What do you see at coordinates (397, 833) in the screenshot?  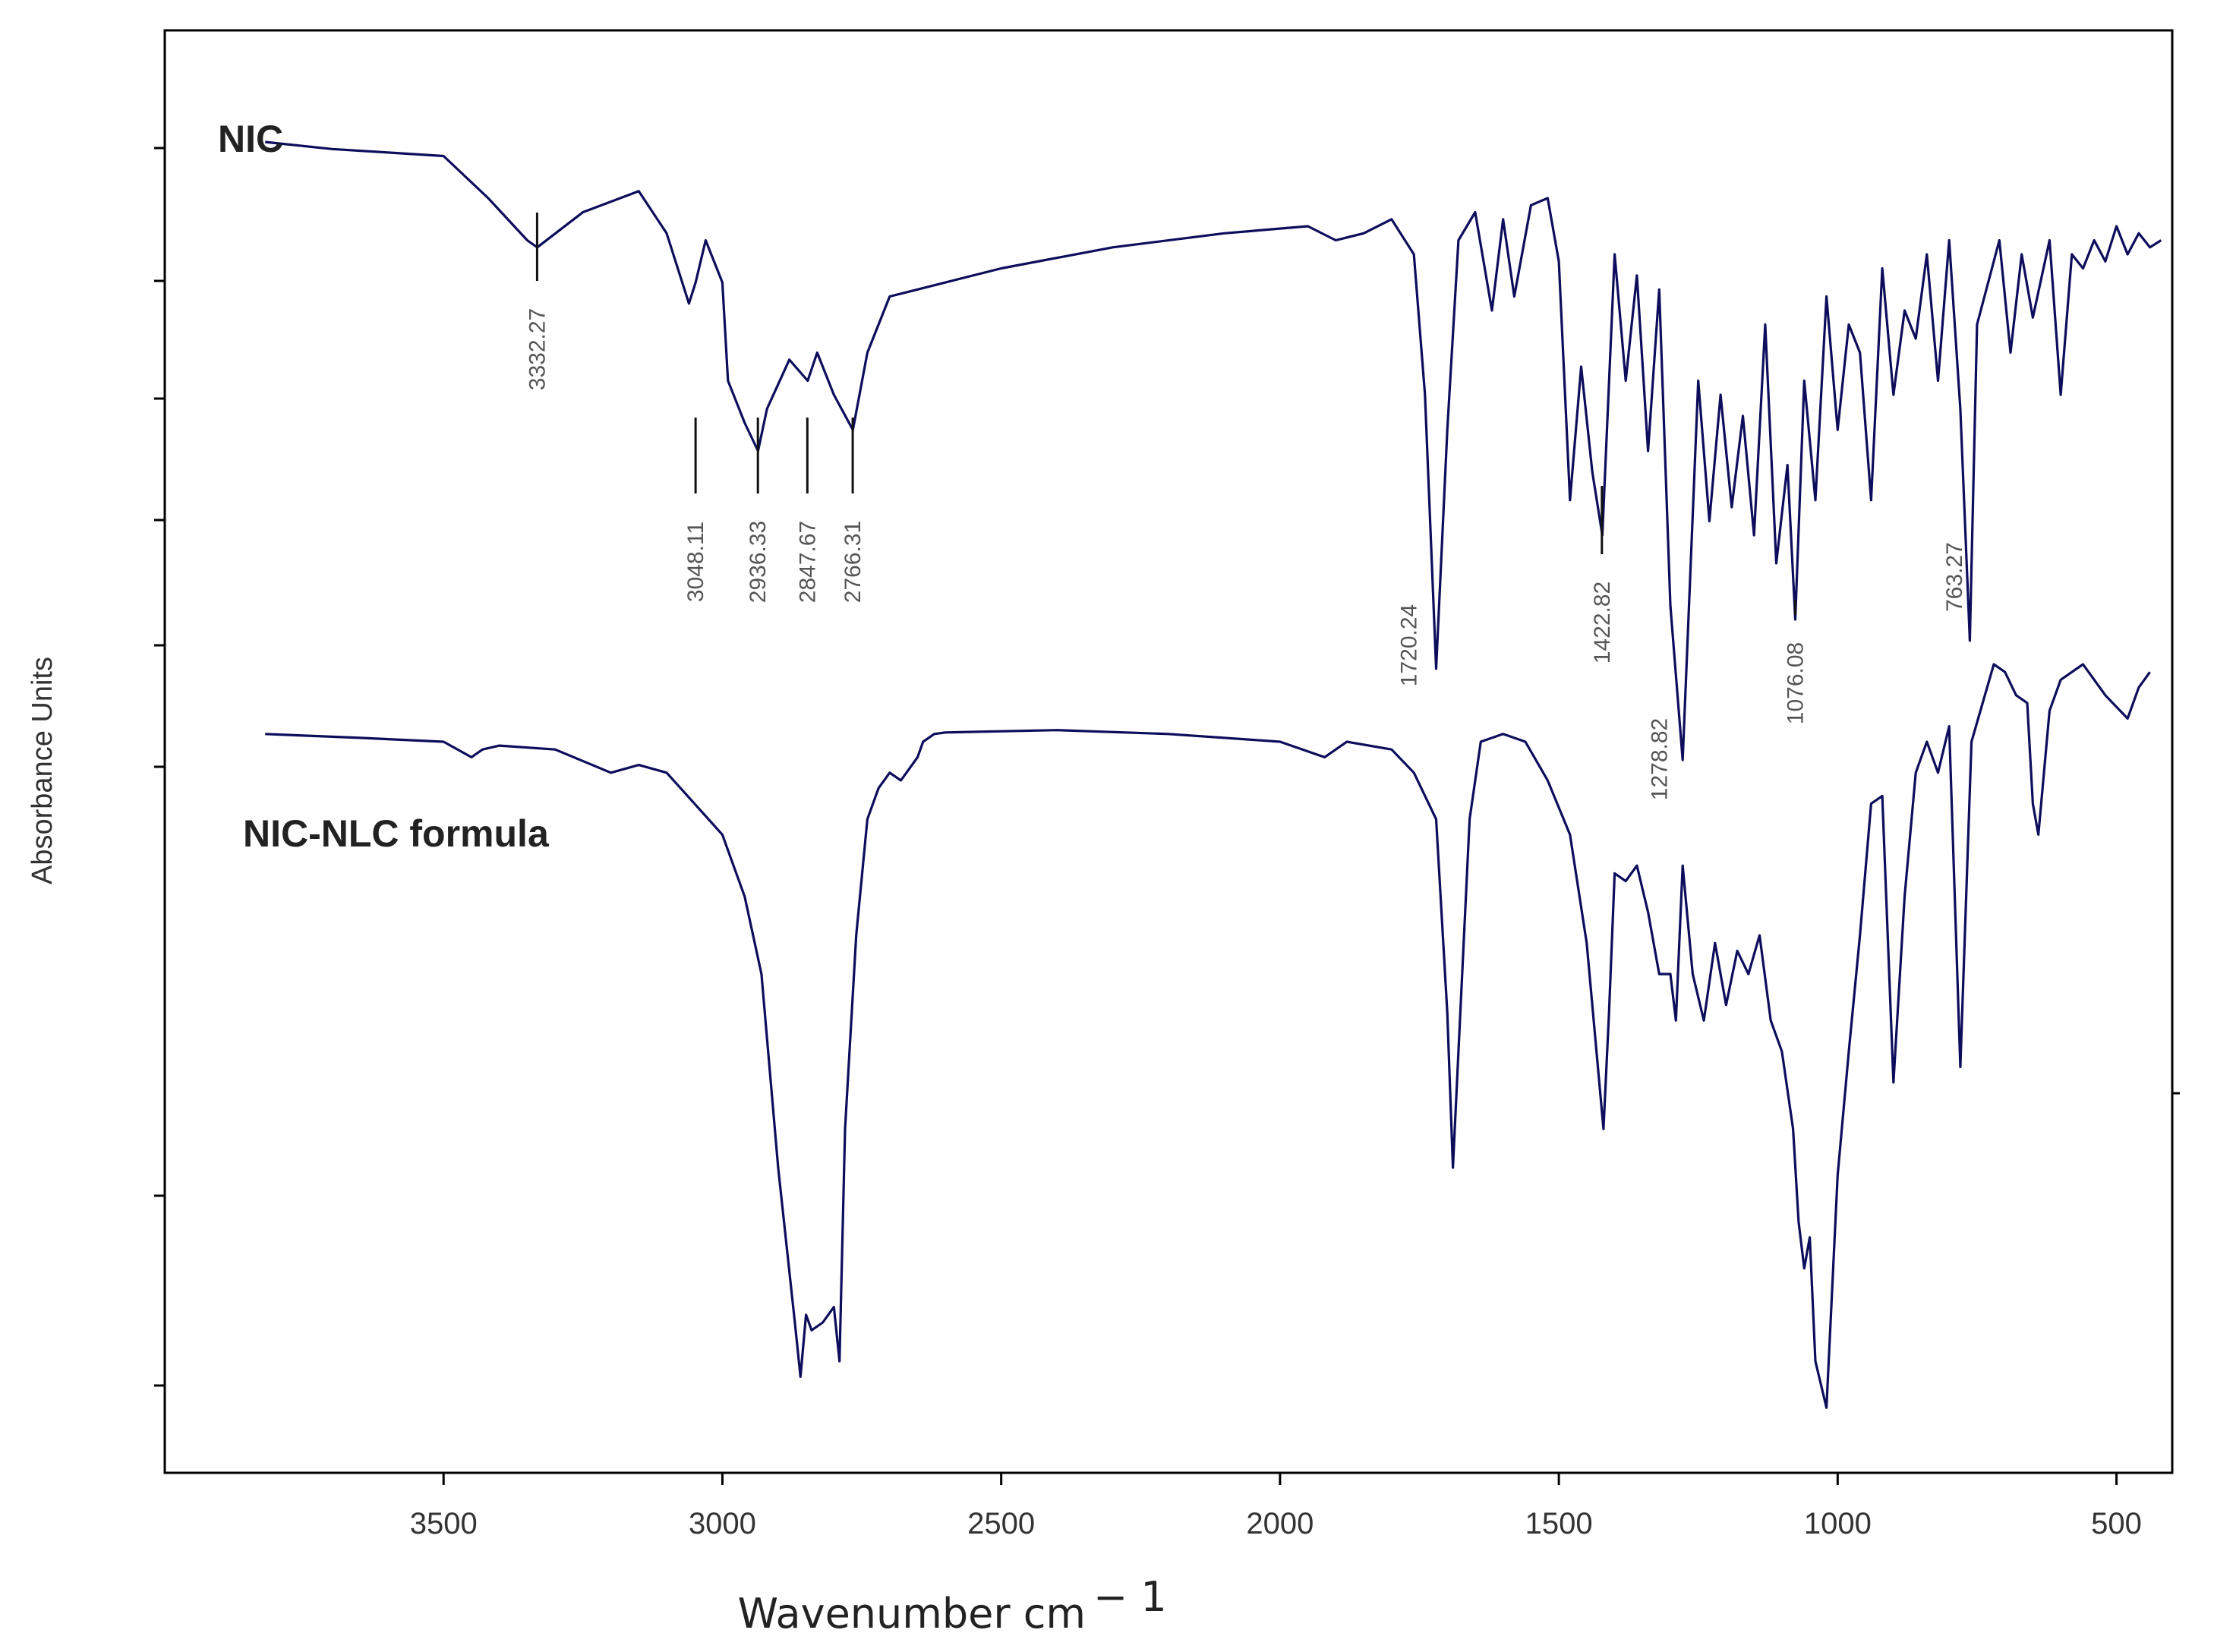 I see `series-label-2: NIC-NLC formula` at bounding box center [397, 833].